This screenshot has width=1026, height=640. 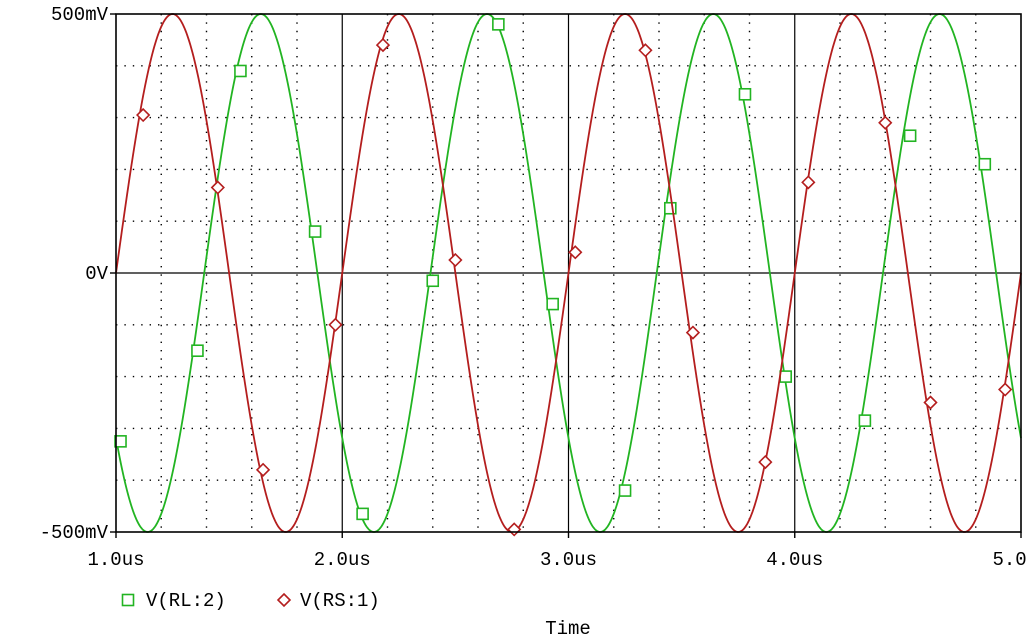 What do you see at coordinates (340, 601) in the screenshot?
I see `legend-label: V(RS:1)` at bounding box center [340, 601].